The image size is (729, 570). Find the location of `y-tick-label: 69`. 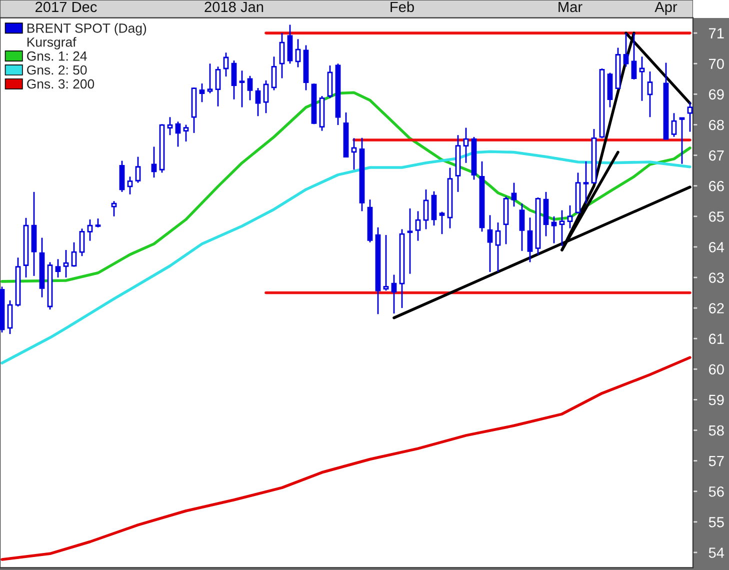

y-tick-label: 69 is located at coordinates (716, 94).